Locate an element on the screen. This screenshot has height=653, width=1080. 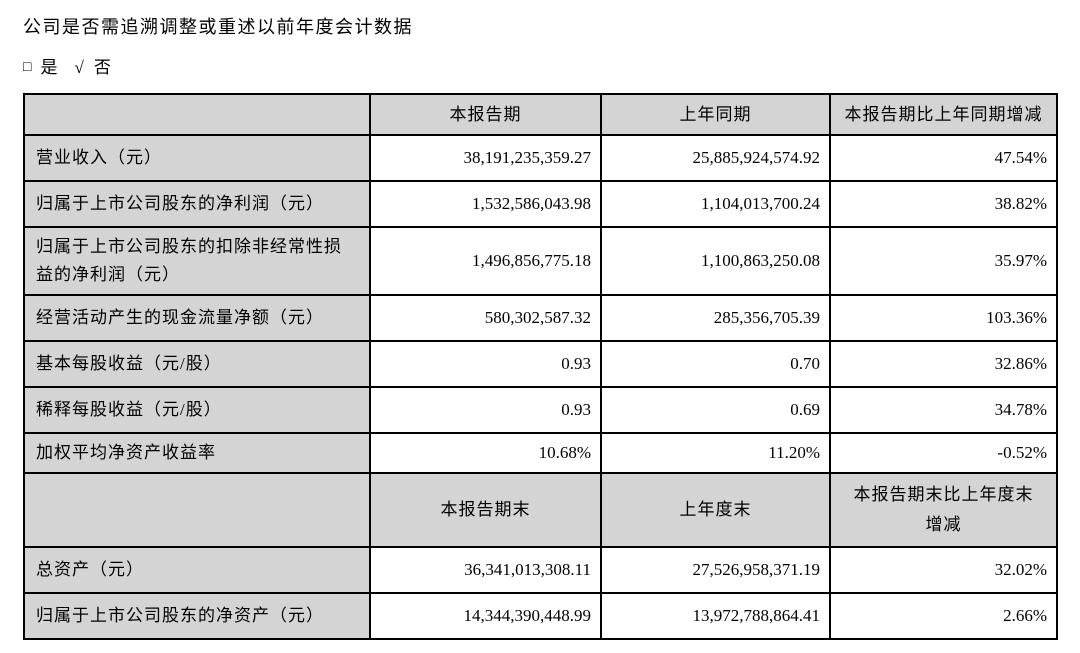
value-current-period: 1,532,586,043.98 is located at coordinates (485, 204).